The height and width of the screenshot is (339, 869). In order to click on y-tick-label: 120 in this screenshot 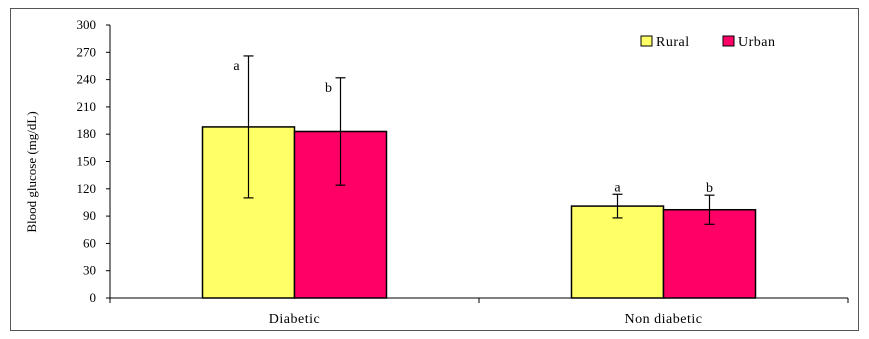, I will do `click(87, 188)`.